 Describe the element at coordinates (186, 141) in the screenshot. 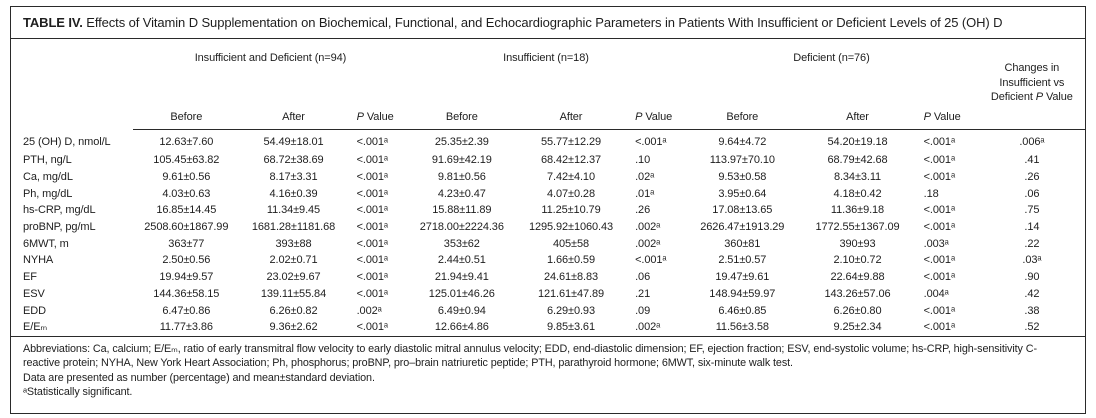

I see `cell-before: 12.63±7.60` at that location.